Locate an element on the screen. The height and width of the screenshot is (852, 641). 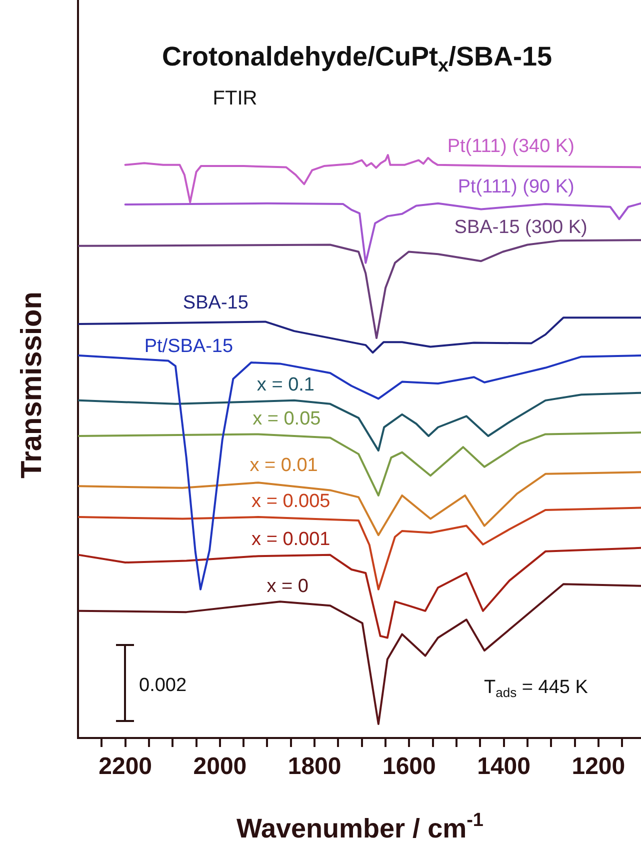
series-label: SBA-15 is located at coordinates (215, 303).